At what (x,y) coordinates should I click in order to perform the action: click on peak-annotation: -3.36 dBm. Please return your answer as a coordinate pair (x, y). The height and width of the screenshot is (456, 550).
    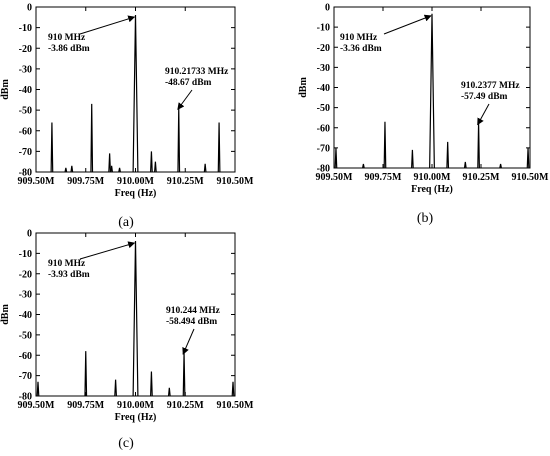
    Looking at the image, I should click on (361, 49).